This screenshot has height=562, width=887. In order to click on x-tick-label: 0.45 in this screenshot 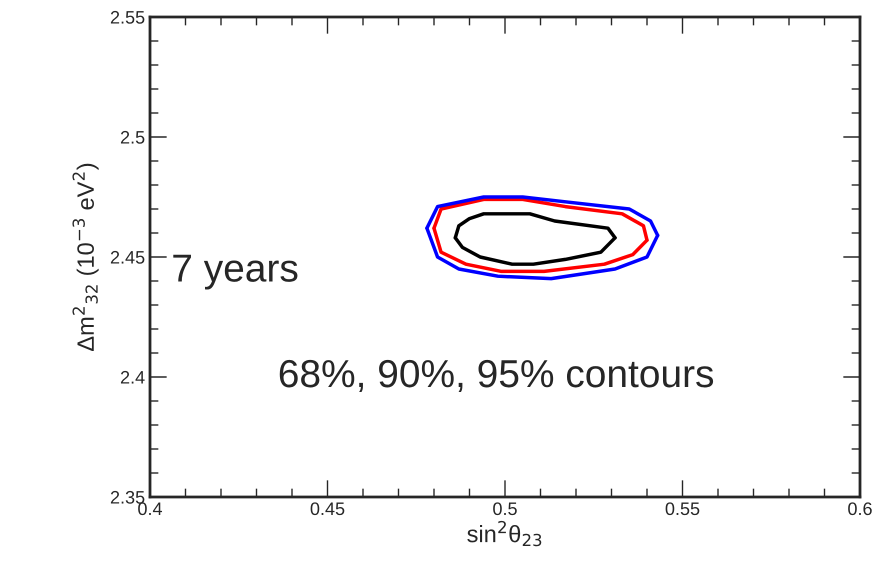, I will do `click(327, 509)`.